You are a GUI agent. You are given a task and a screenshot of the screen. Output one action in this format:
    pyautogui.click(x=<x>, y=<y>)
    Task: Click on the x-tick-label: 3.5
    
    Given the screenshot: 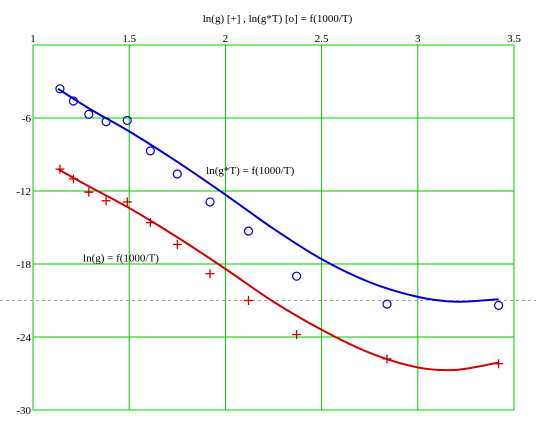 What is the action you would take?
    pyautogui.click(x=514, y=39)
    